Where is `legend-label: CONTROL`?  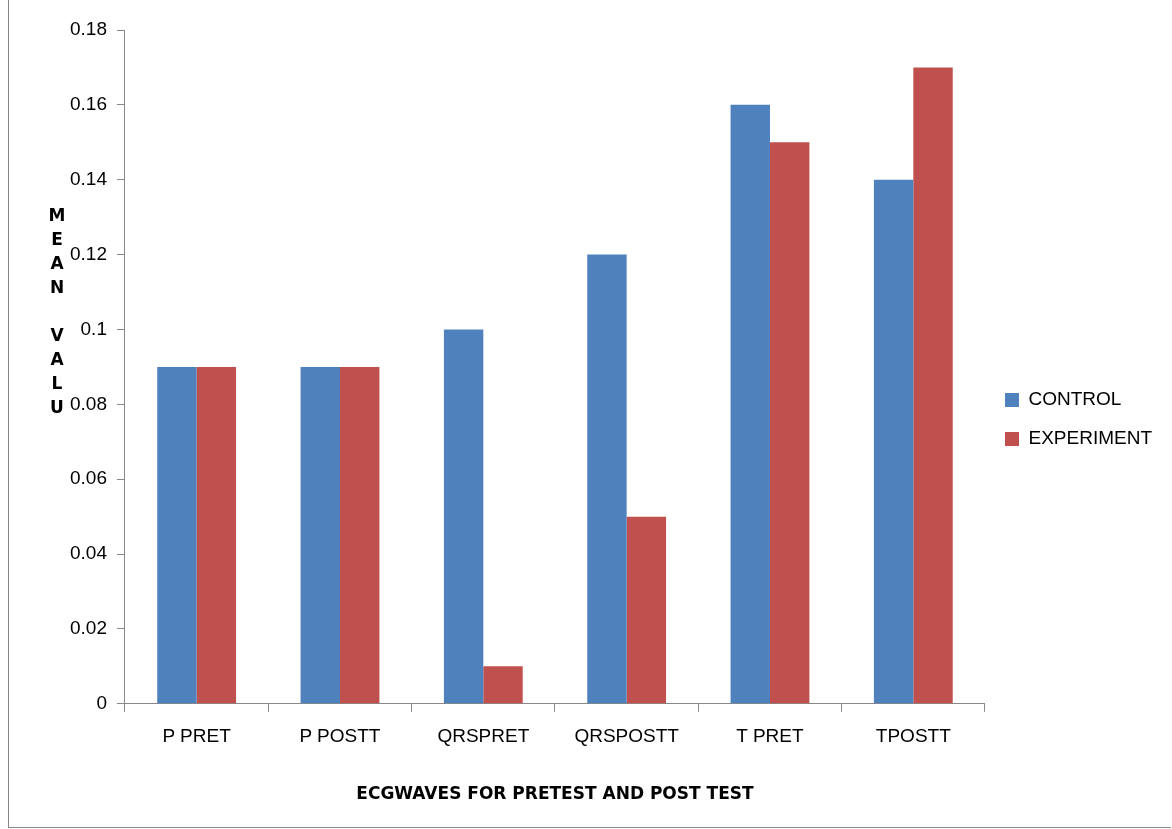 legend-label: CONTROL is located at coordinates (1075, 399).